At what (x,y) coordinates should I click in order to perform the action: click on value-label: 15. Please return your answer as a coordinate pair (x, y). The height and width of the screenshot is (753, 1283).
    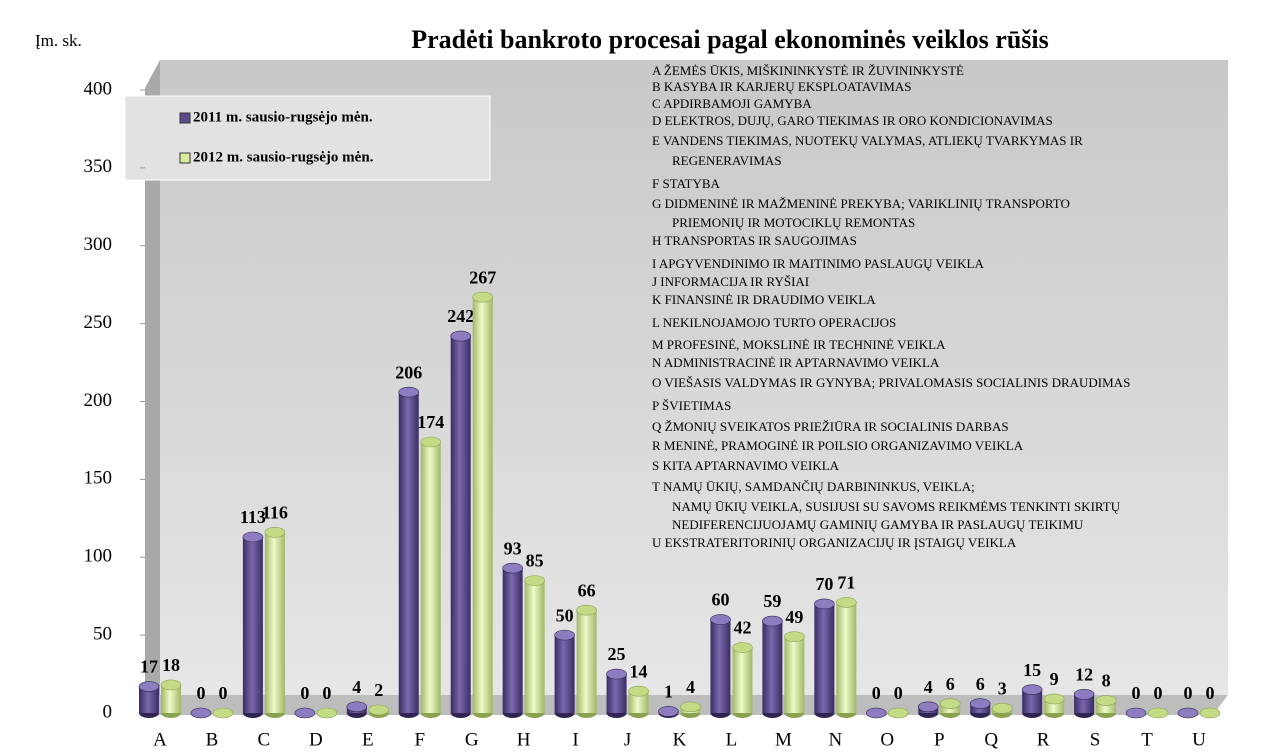
    Looking at the image, I should click on (1032, 670).